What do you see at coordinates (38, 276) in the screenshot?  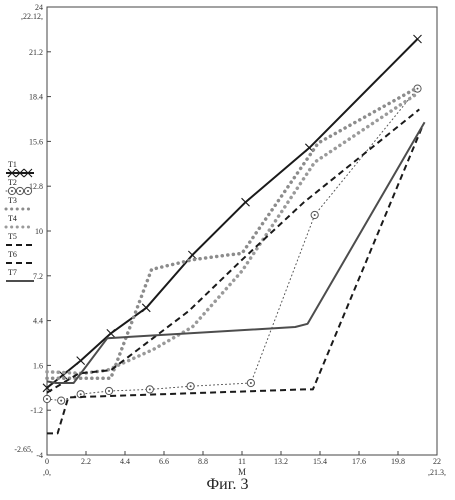 I see `y-tick-label: 7.2` at bounding box center [38, 276].